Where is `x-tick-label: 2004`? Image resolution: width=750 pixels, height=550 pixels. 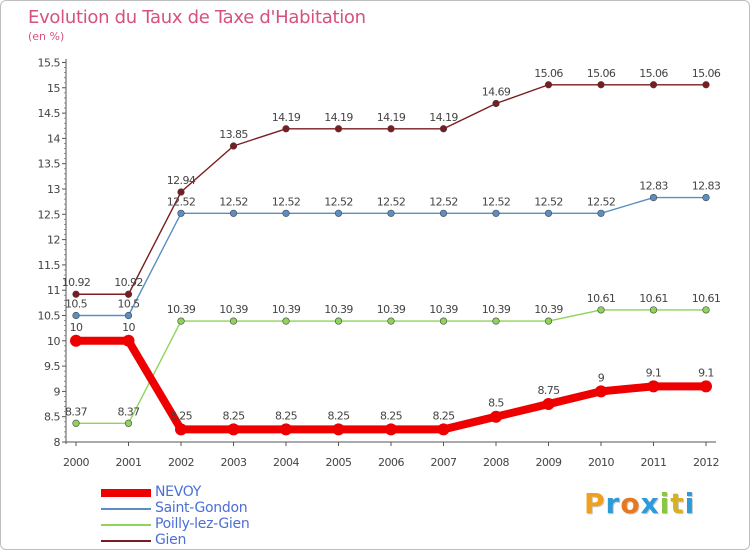
x-tick-label: 2004 is located at coordinates (286, 462).